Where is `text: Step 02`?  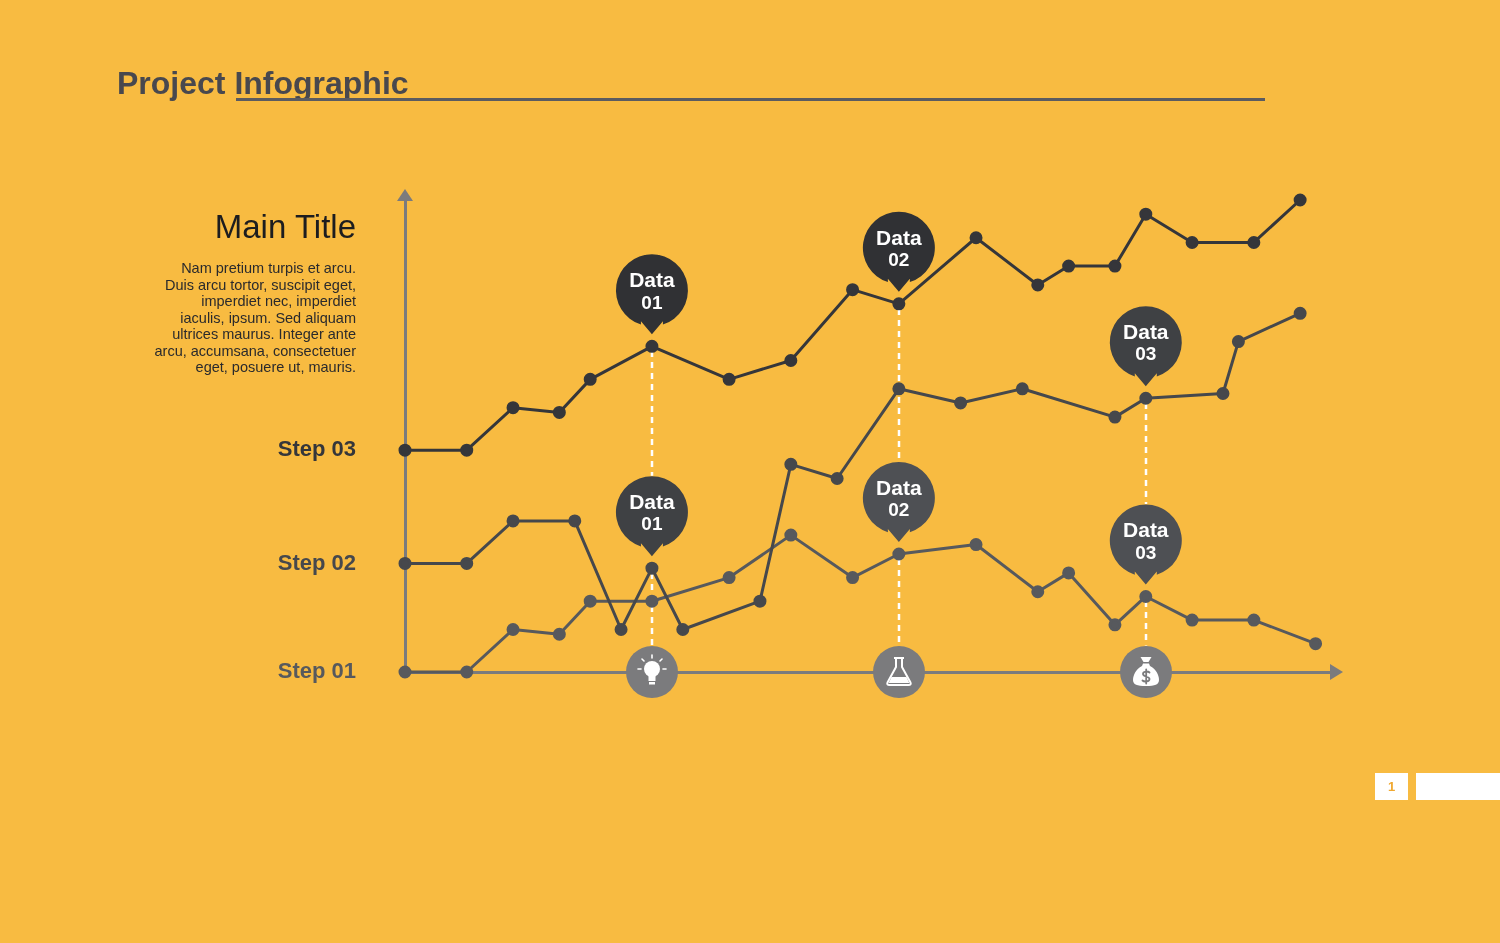
text: Step 02 is located at coordinates (316, 562).